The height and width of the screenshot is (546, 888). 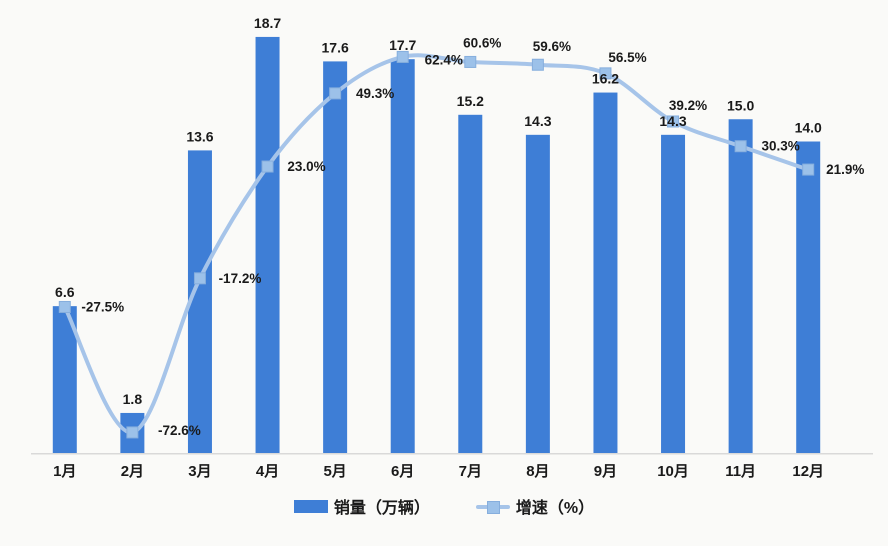 I want to click on bar-series-swatch-icon, so click(x=310, y=506).